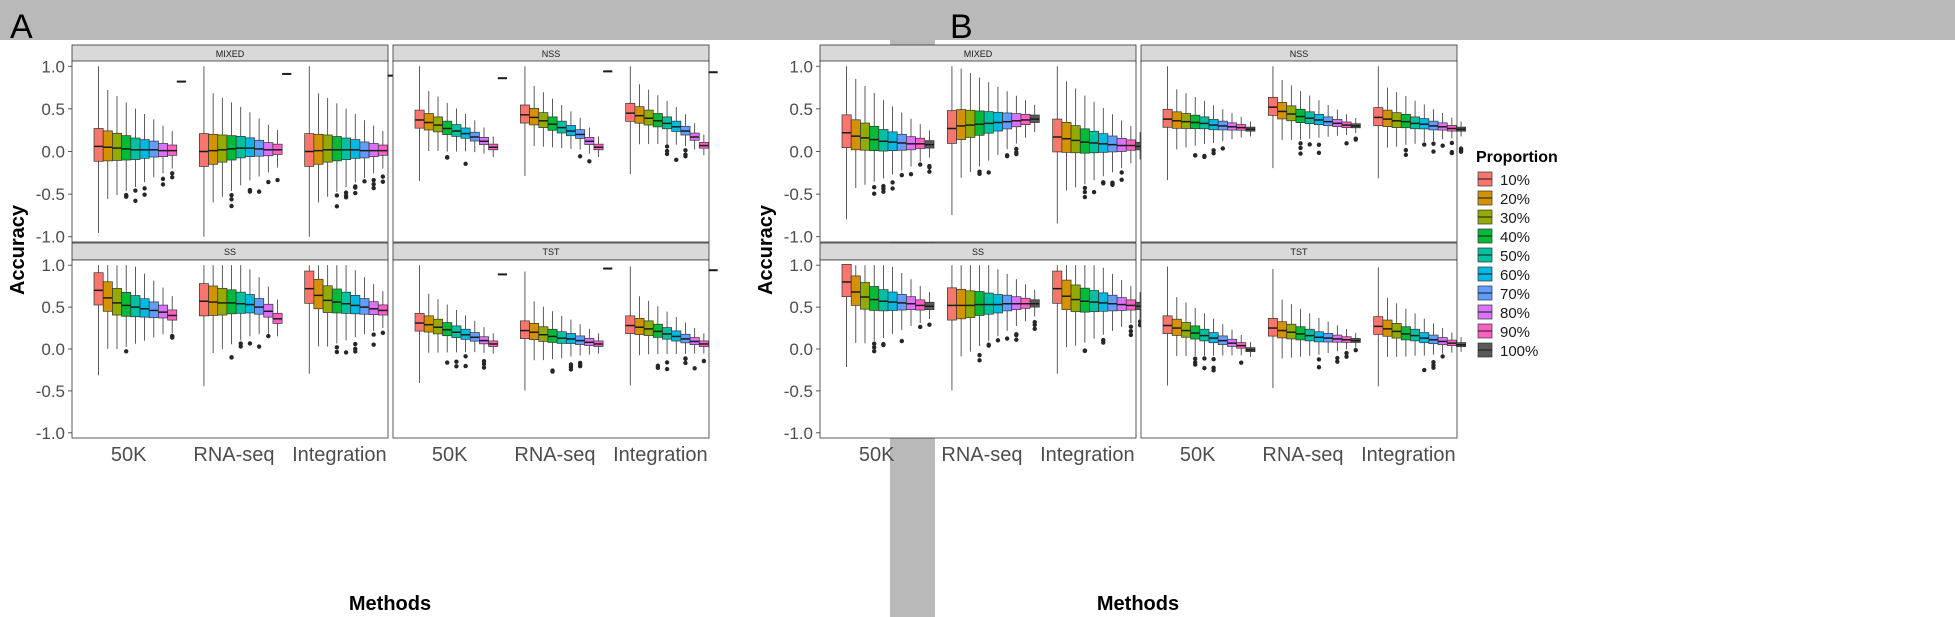 This screenshot has width=1955, height=617. I want to click on y-tick-label: 0.5, so click(53, 109).